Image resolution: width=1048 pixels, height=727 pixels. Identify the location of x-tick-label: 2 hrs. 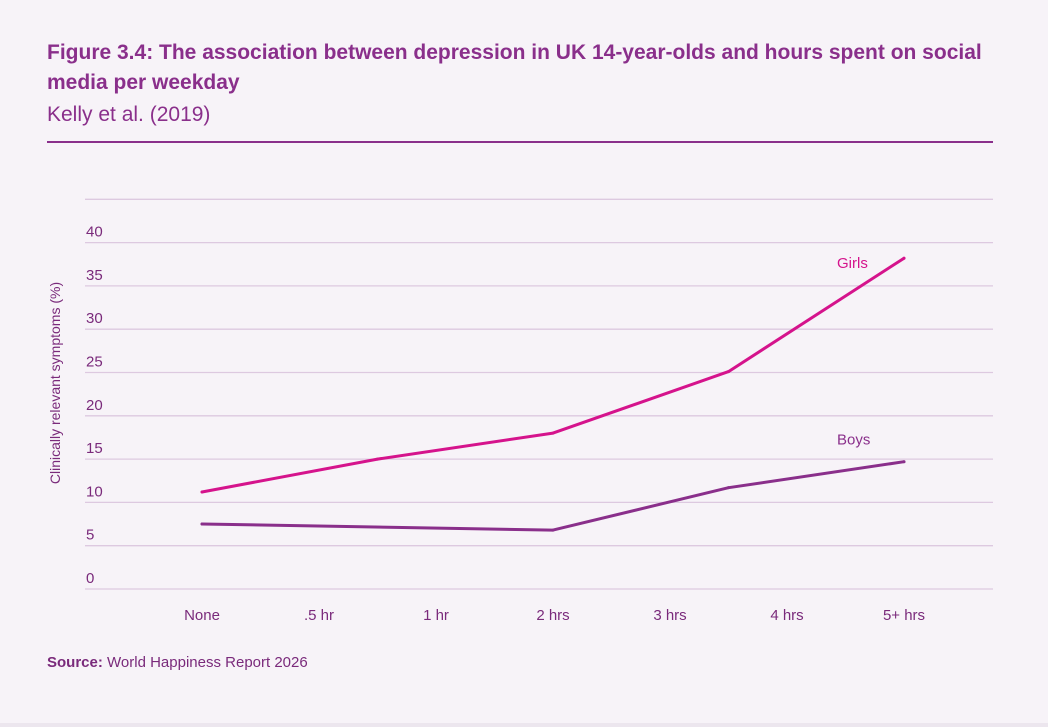
(552, 615).